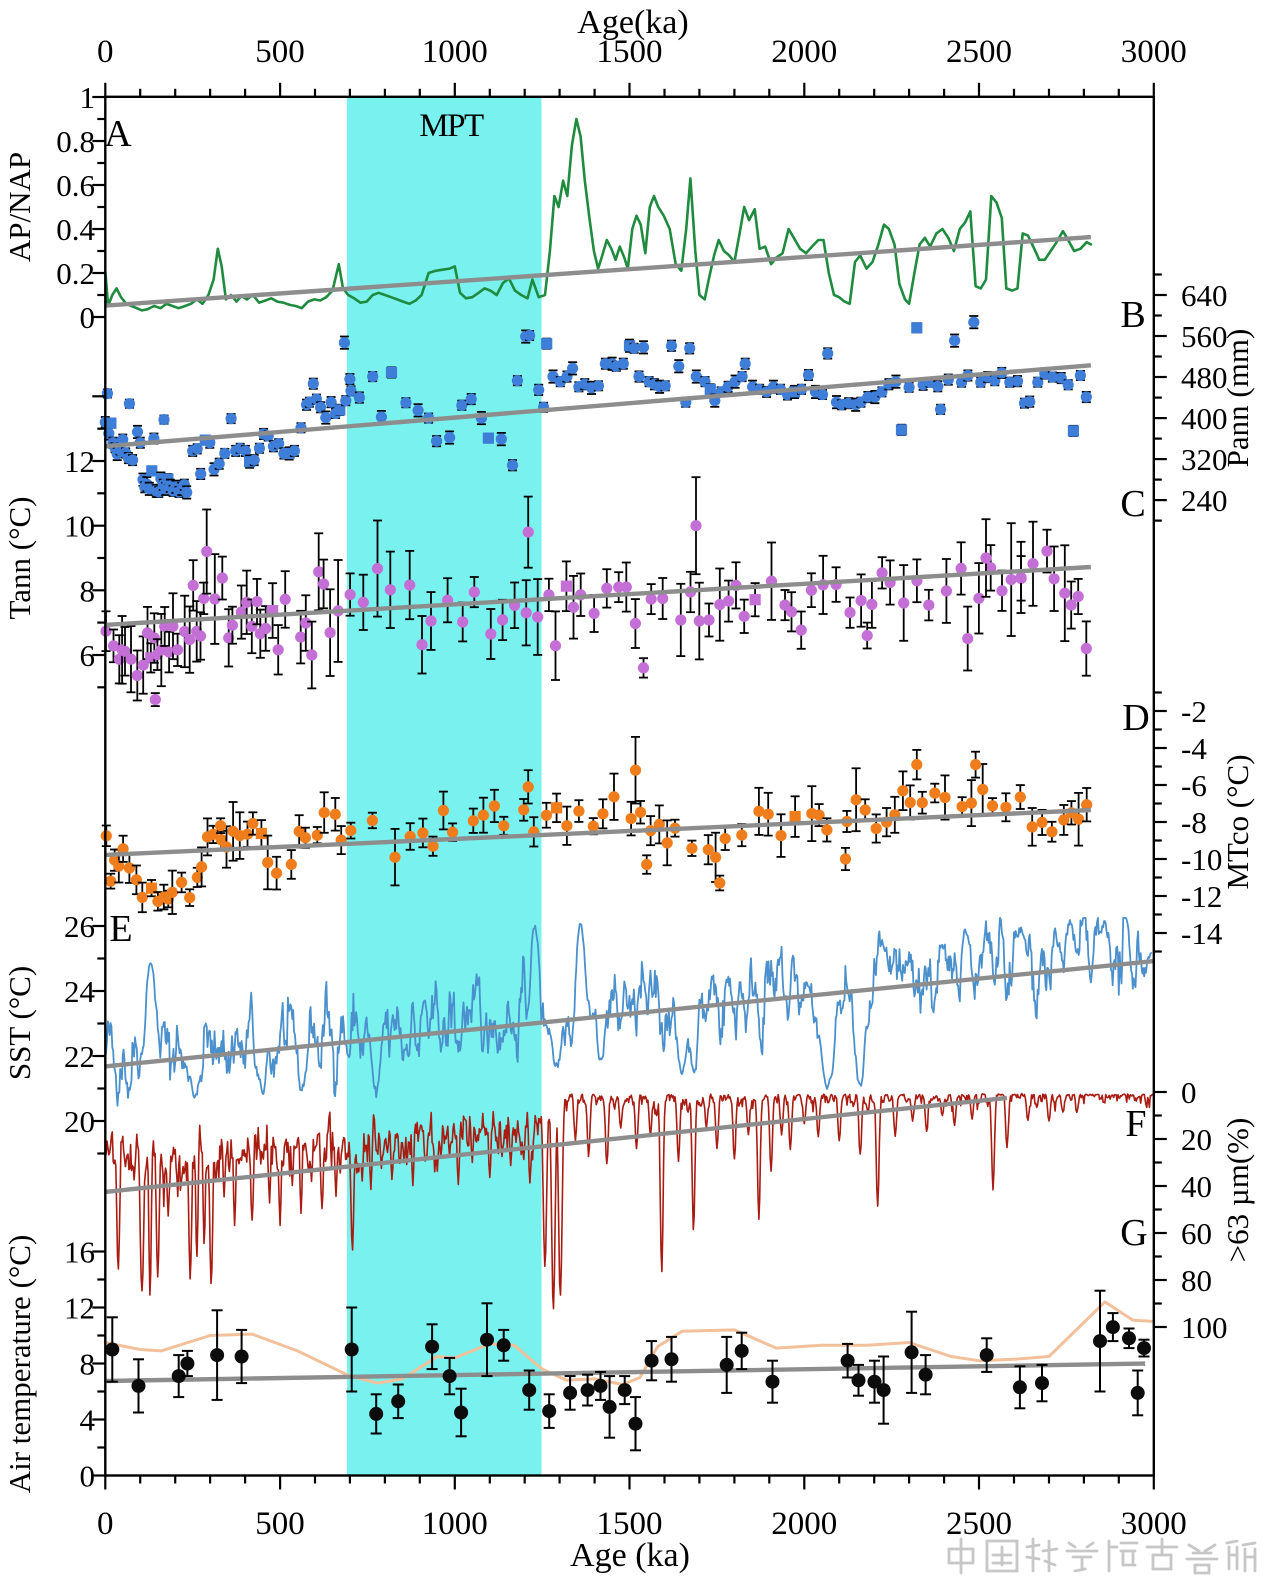 This screenshot has height=1582, width=1268. I want to click on svg-text: Age (ka), so click(630, 1555).